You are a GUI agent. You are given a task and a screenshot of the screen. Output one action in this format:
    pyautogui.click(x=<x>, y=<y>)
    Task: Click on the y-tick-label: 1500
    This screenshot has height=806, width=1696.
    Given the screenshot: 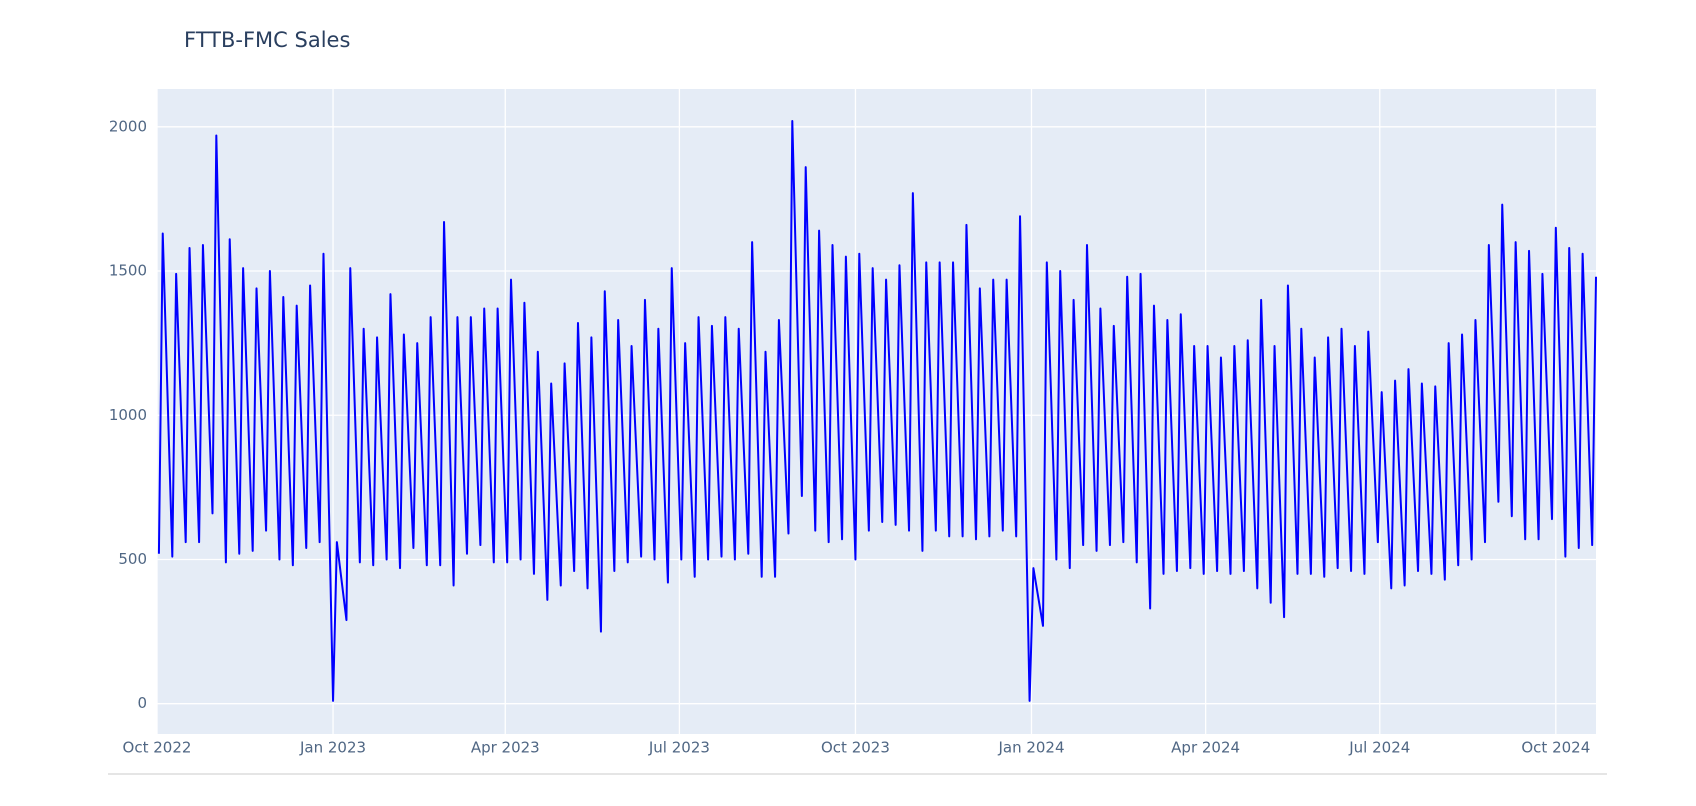 What is the action you would take?
    pyautogui.click(x=128, y=271)
    